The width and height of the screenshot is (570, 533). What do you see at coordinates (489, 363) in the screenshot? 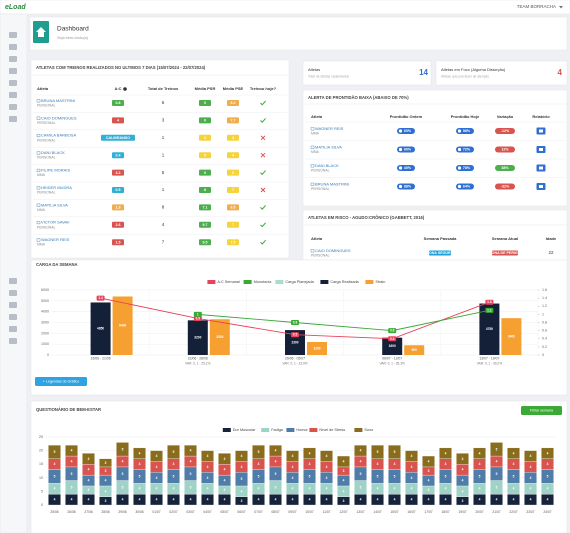
I see `category-note: VAR: 0, 1 - 39,2%` at bounding box center [489, 363].